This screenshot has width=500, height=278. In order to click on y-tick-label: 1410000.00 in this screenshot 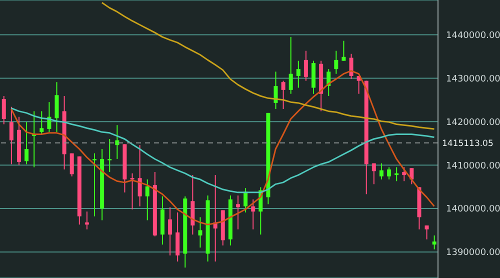, I will do `click(473, 166)`.